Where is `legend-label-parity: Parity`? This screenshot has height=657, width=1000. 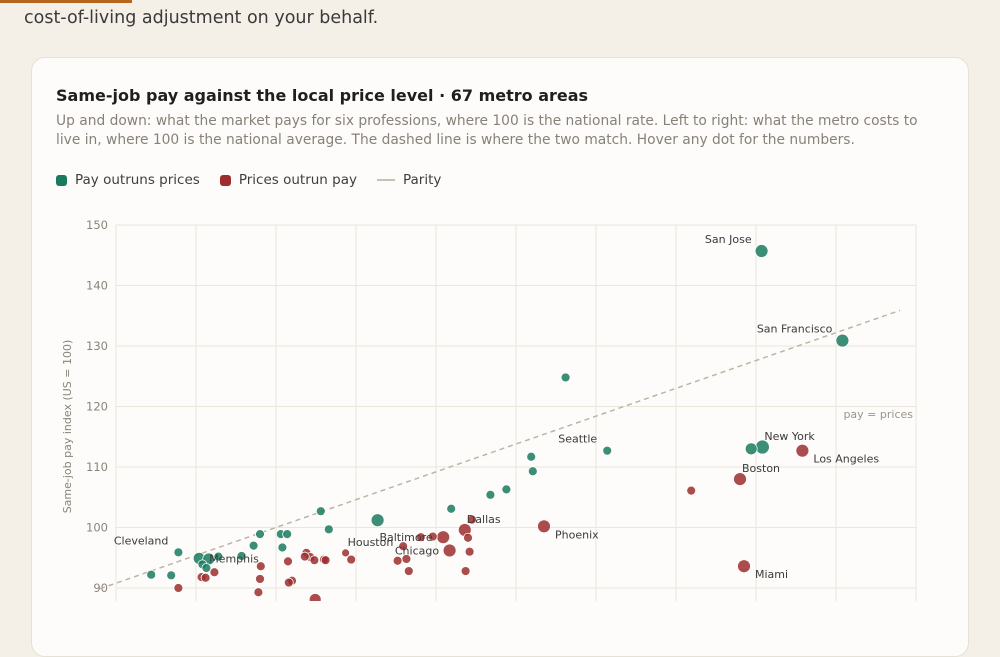
legend-label-parity: Parity is located at coordinates (422, 180).